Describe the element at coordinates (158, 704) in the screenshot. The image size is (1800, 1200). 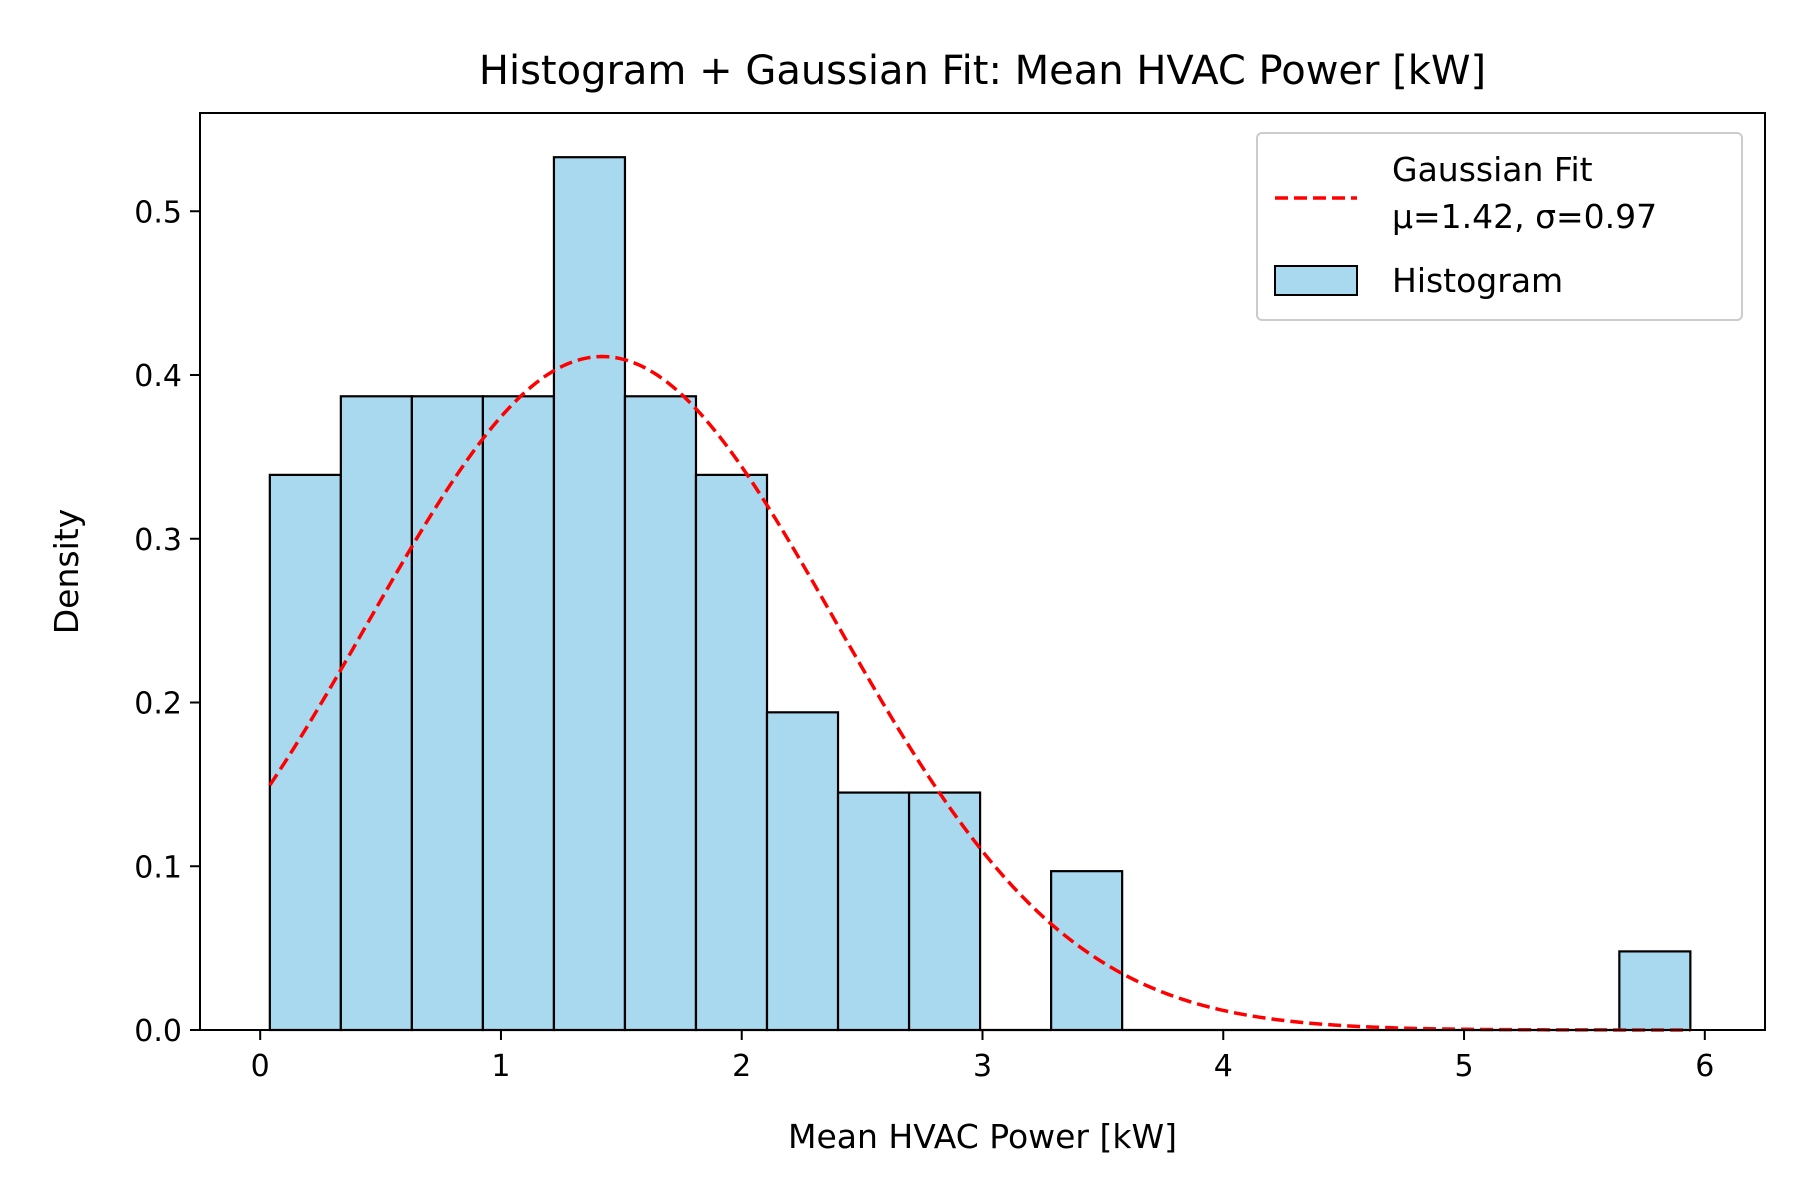
I see `y-tick-label: 0.2` at that location.